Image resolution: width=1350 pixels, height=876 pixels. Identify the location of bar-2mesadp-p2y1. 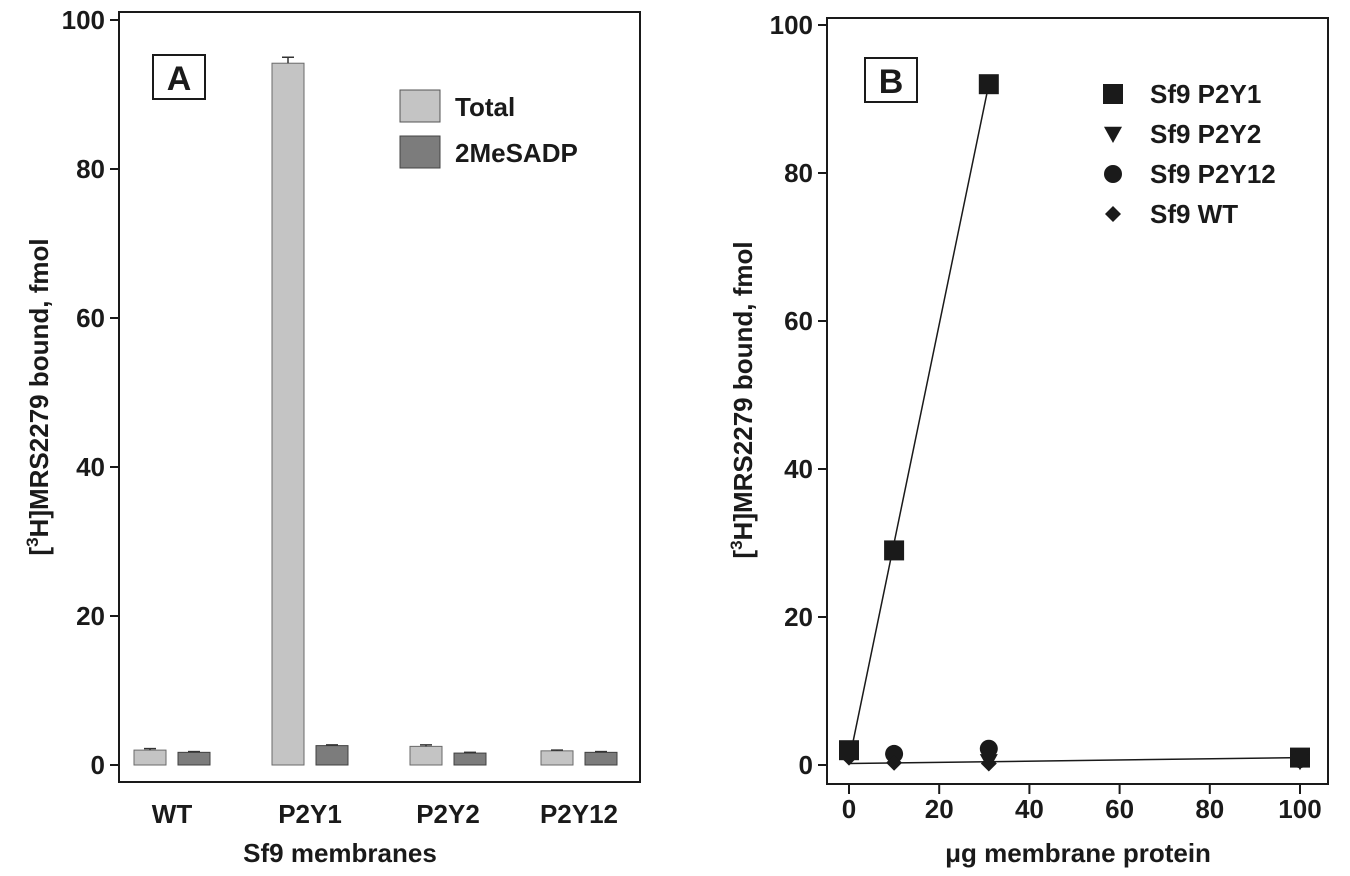
(332, 755).